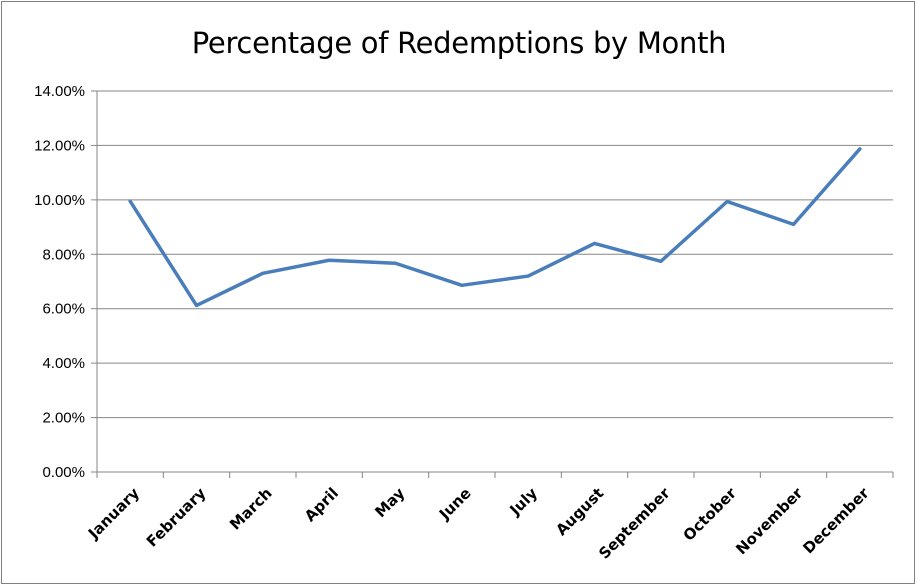 The height and width of the screenshot is (587, 918). Describe the element at coordinates (634, 523) in the screenshot. I see `x-tick-label: September` at that location.